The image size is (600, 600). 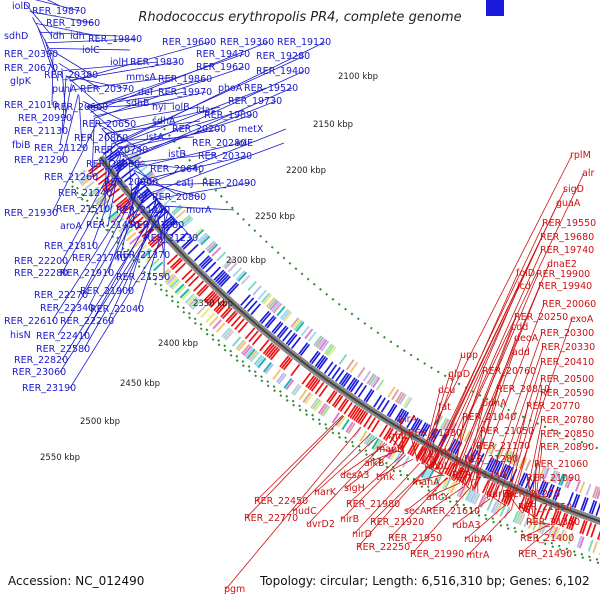 What do you see at coordinates (244, 143) in the screenshot?
I see `gene-label: iolE` at bounding box center [244, 143].